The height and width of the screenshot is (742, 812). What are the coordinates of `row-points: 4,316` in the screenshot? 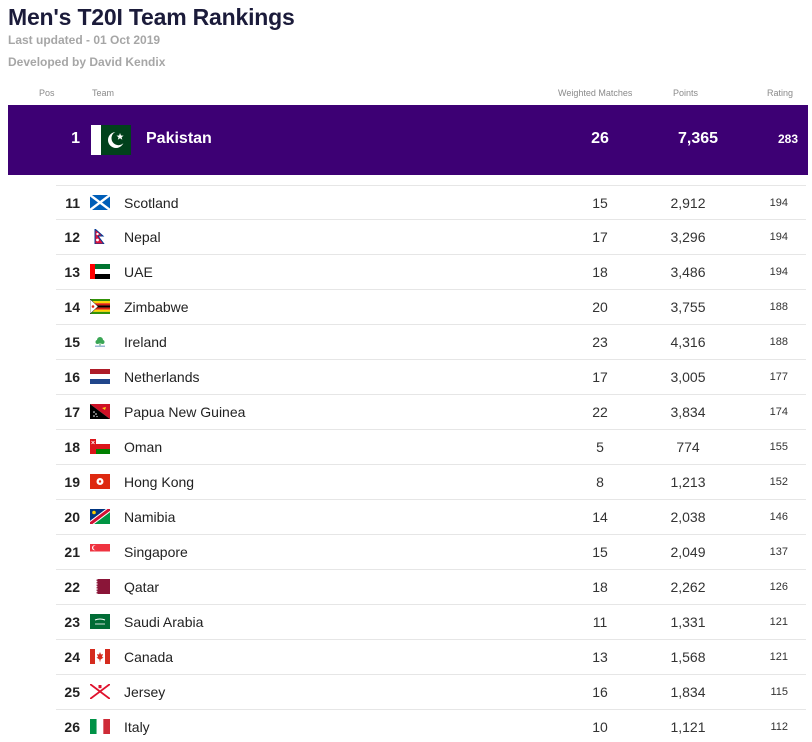 It's located at (688, 342).